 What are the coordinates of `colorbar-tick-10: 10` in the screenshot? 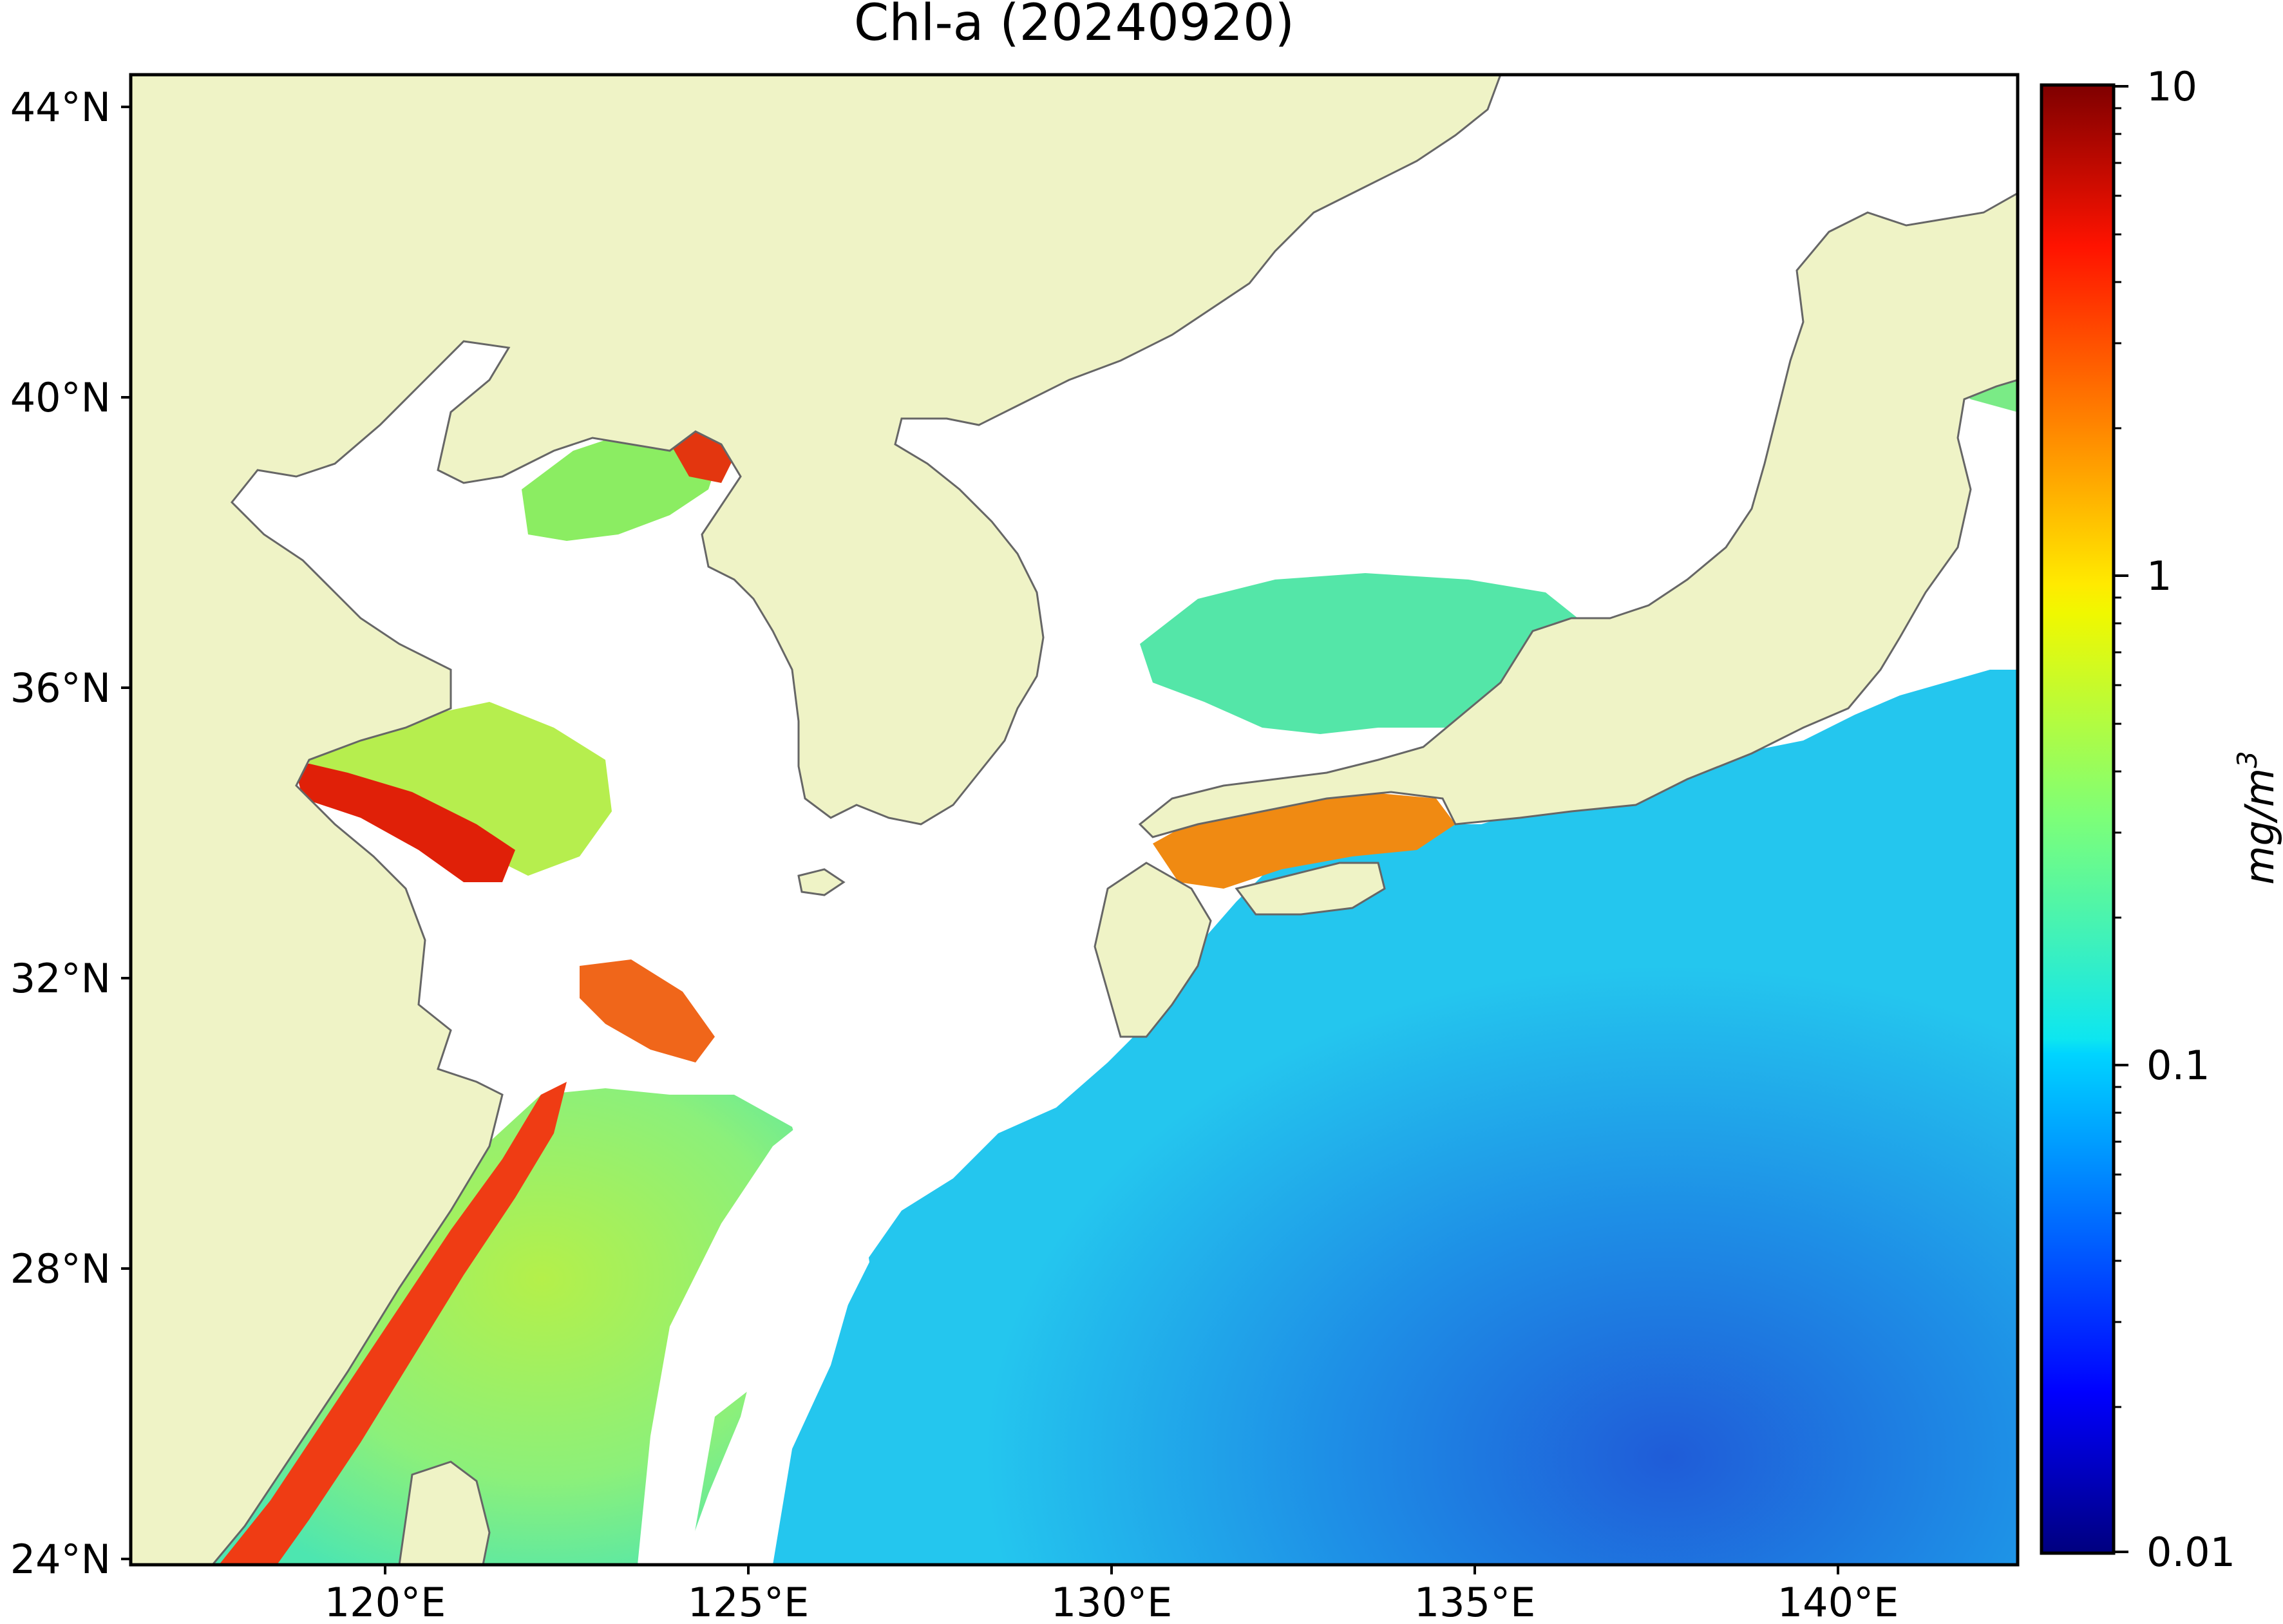 It's located at (2171, 87).